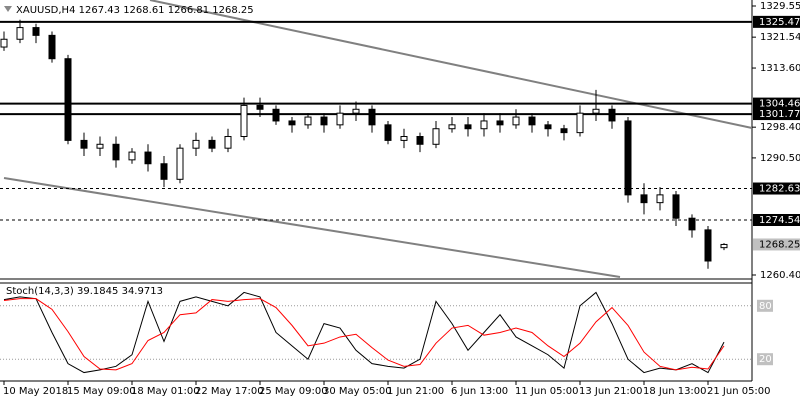 The height and width of the screenshot is (400, 800). What do you see at coordinates (232, 10) in the screenshot?
I see `header-close: 1268.25` at bounding box center [232, 10].